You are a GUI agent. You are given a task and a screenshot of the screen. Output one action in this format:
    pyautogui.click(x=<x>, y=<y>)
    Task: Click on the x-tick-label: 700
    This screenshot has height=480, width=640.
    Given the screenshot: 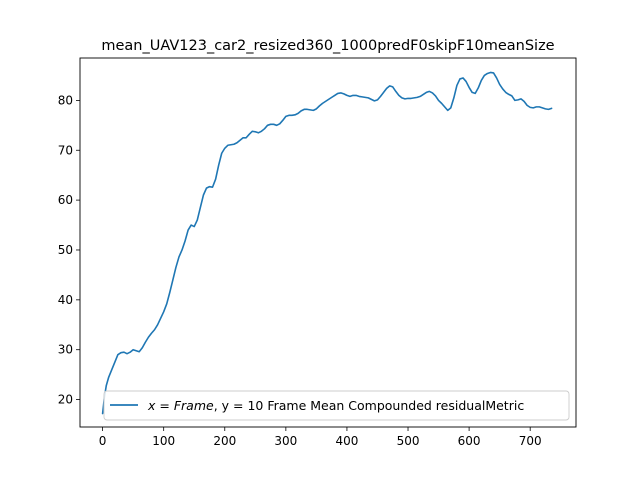 What is the action you would take?
    pyautogui.click(x=530, y=441)
    